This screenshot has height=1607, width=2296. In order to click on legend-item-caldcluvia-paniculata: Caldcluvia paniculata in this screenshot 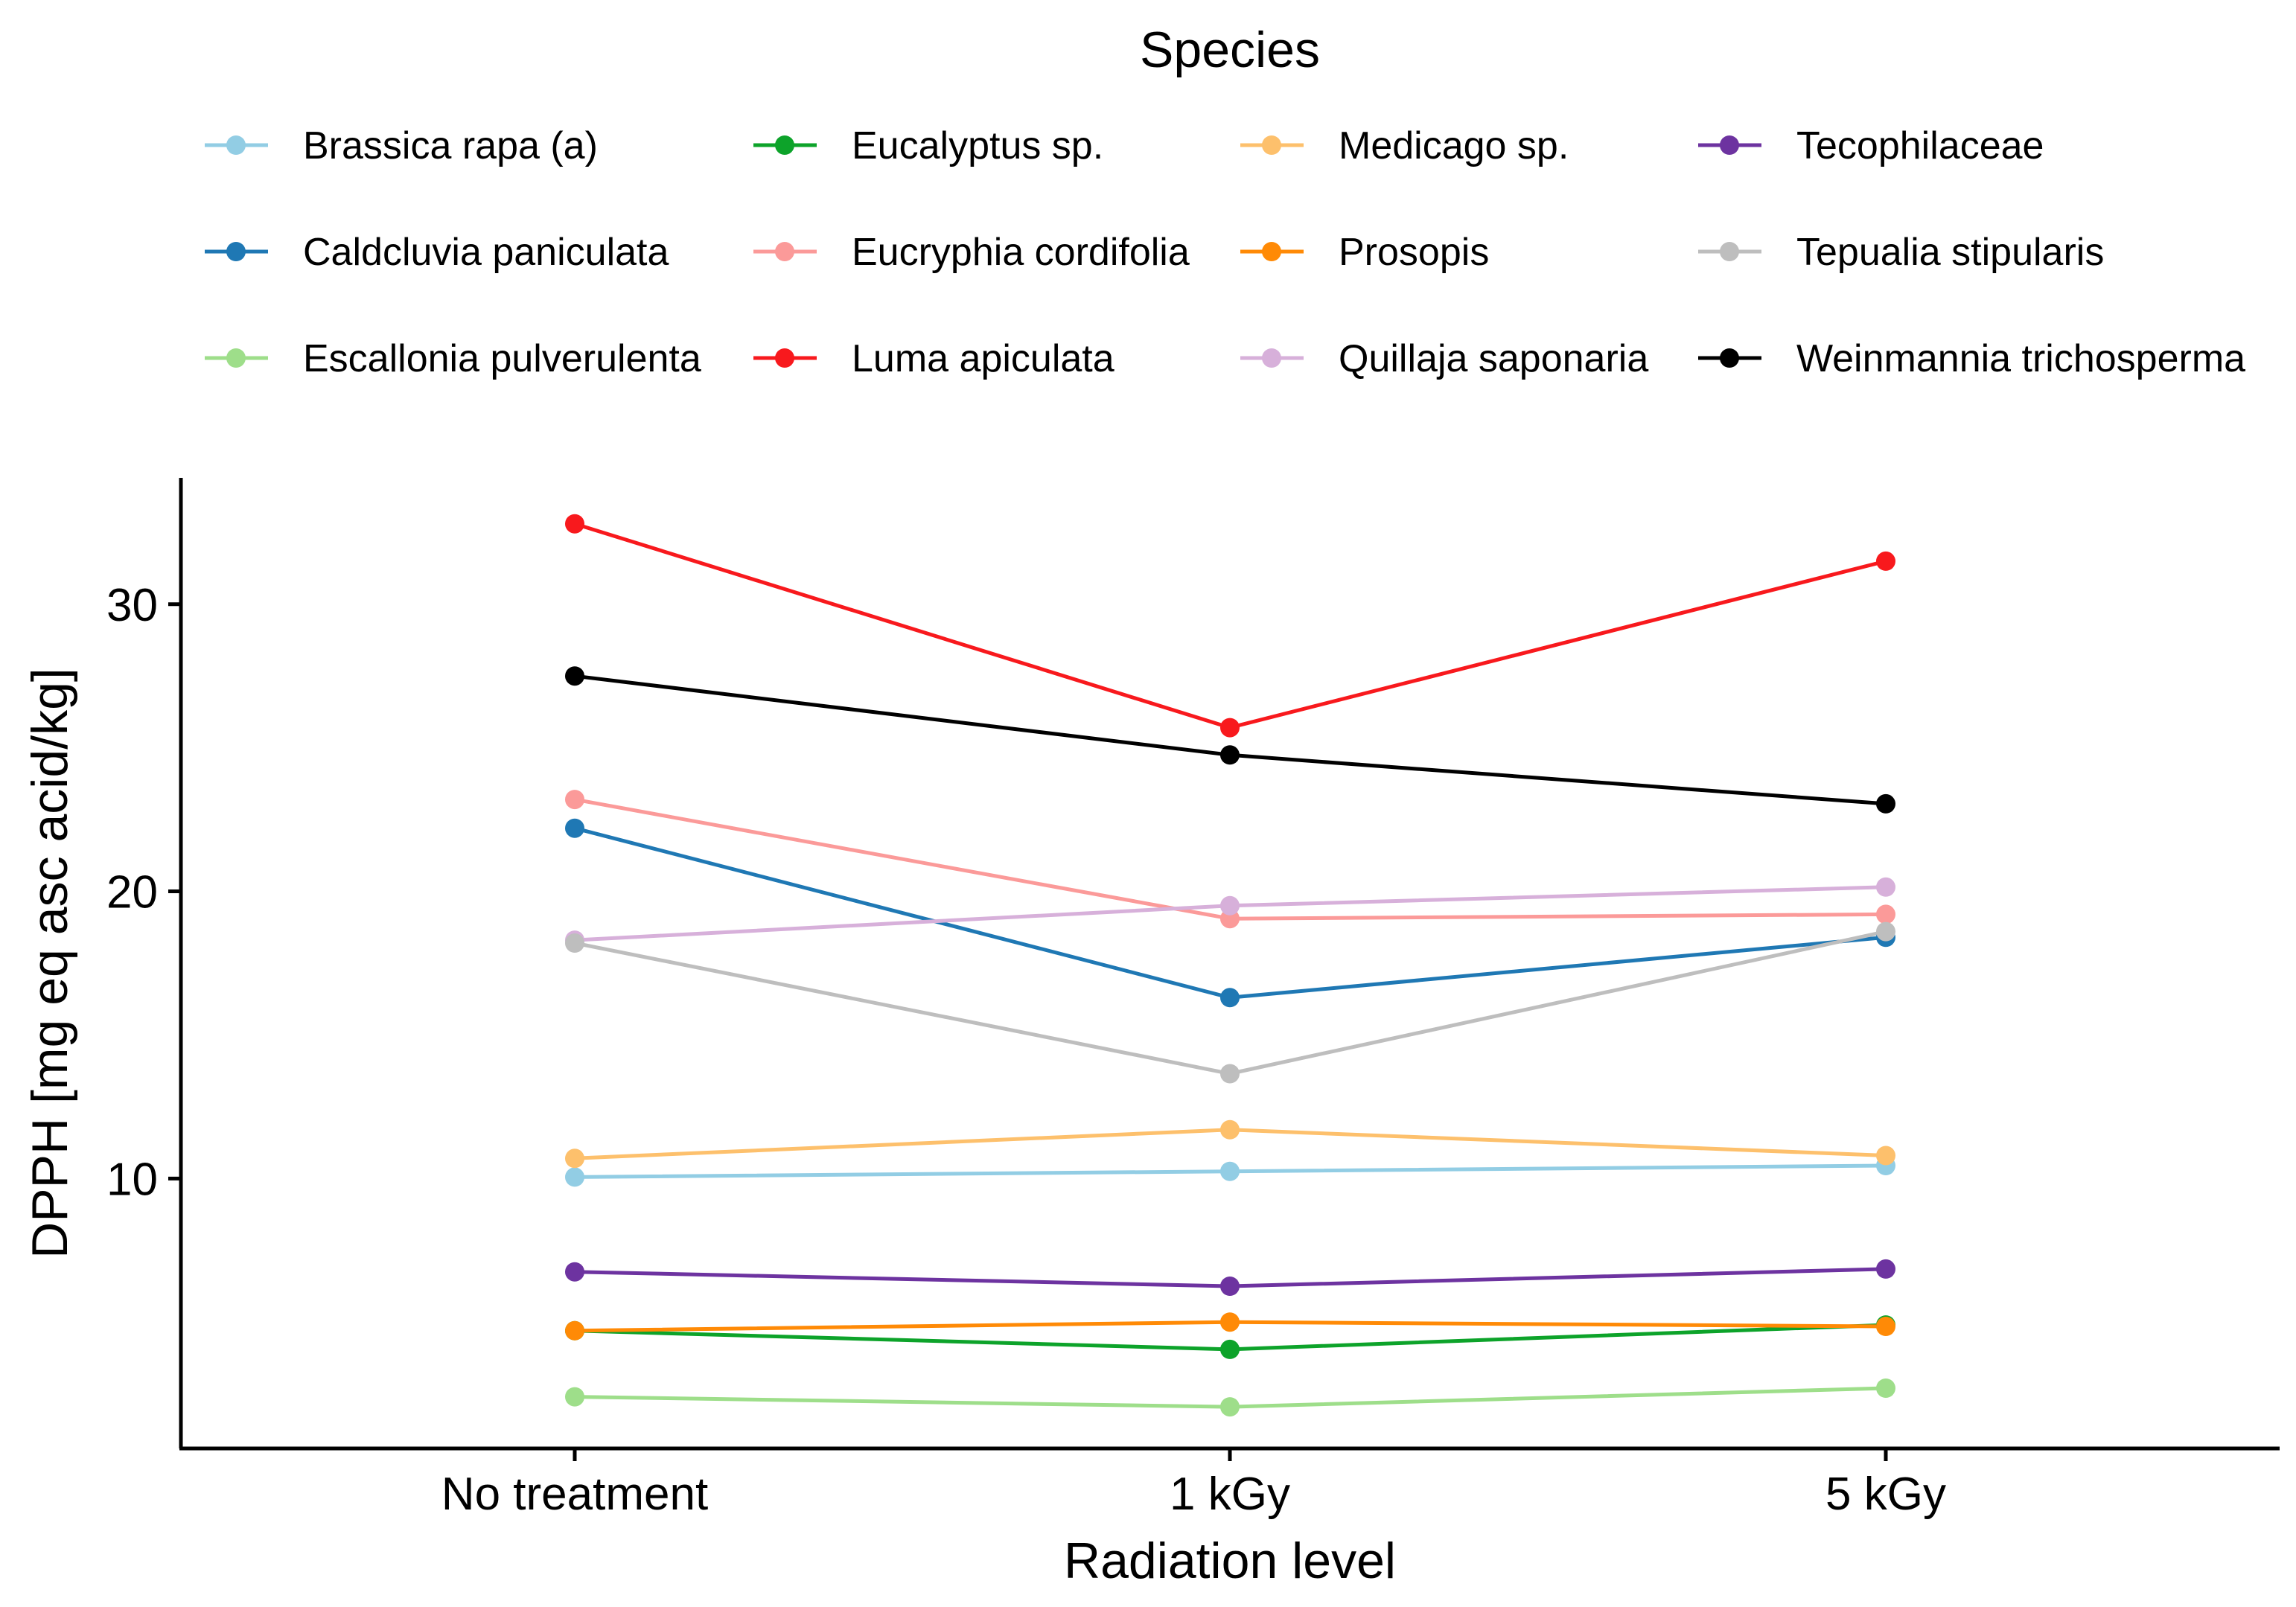, I will do `click(437, 252)`.